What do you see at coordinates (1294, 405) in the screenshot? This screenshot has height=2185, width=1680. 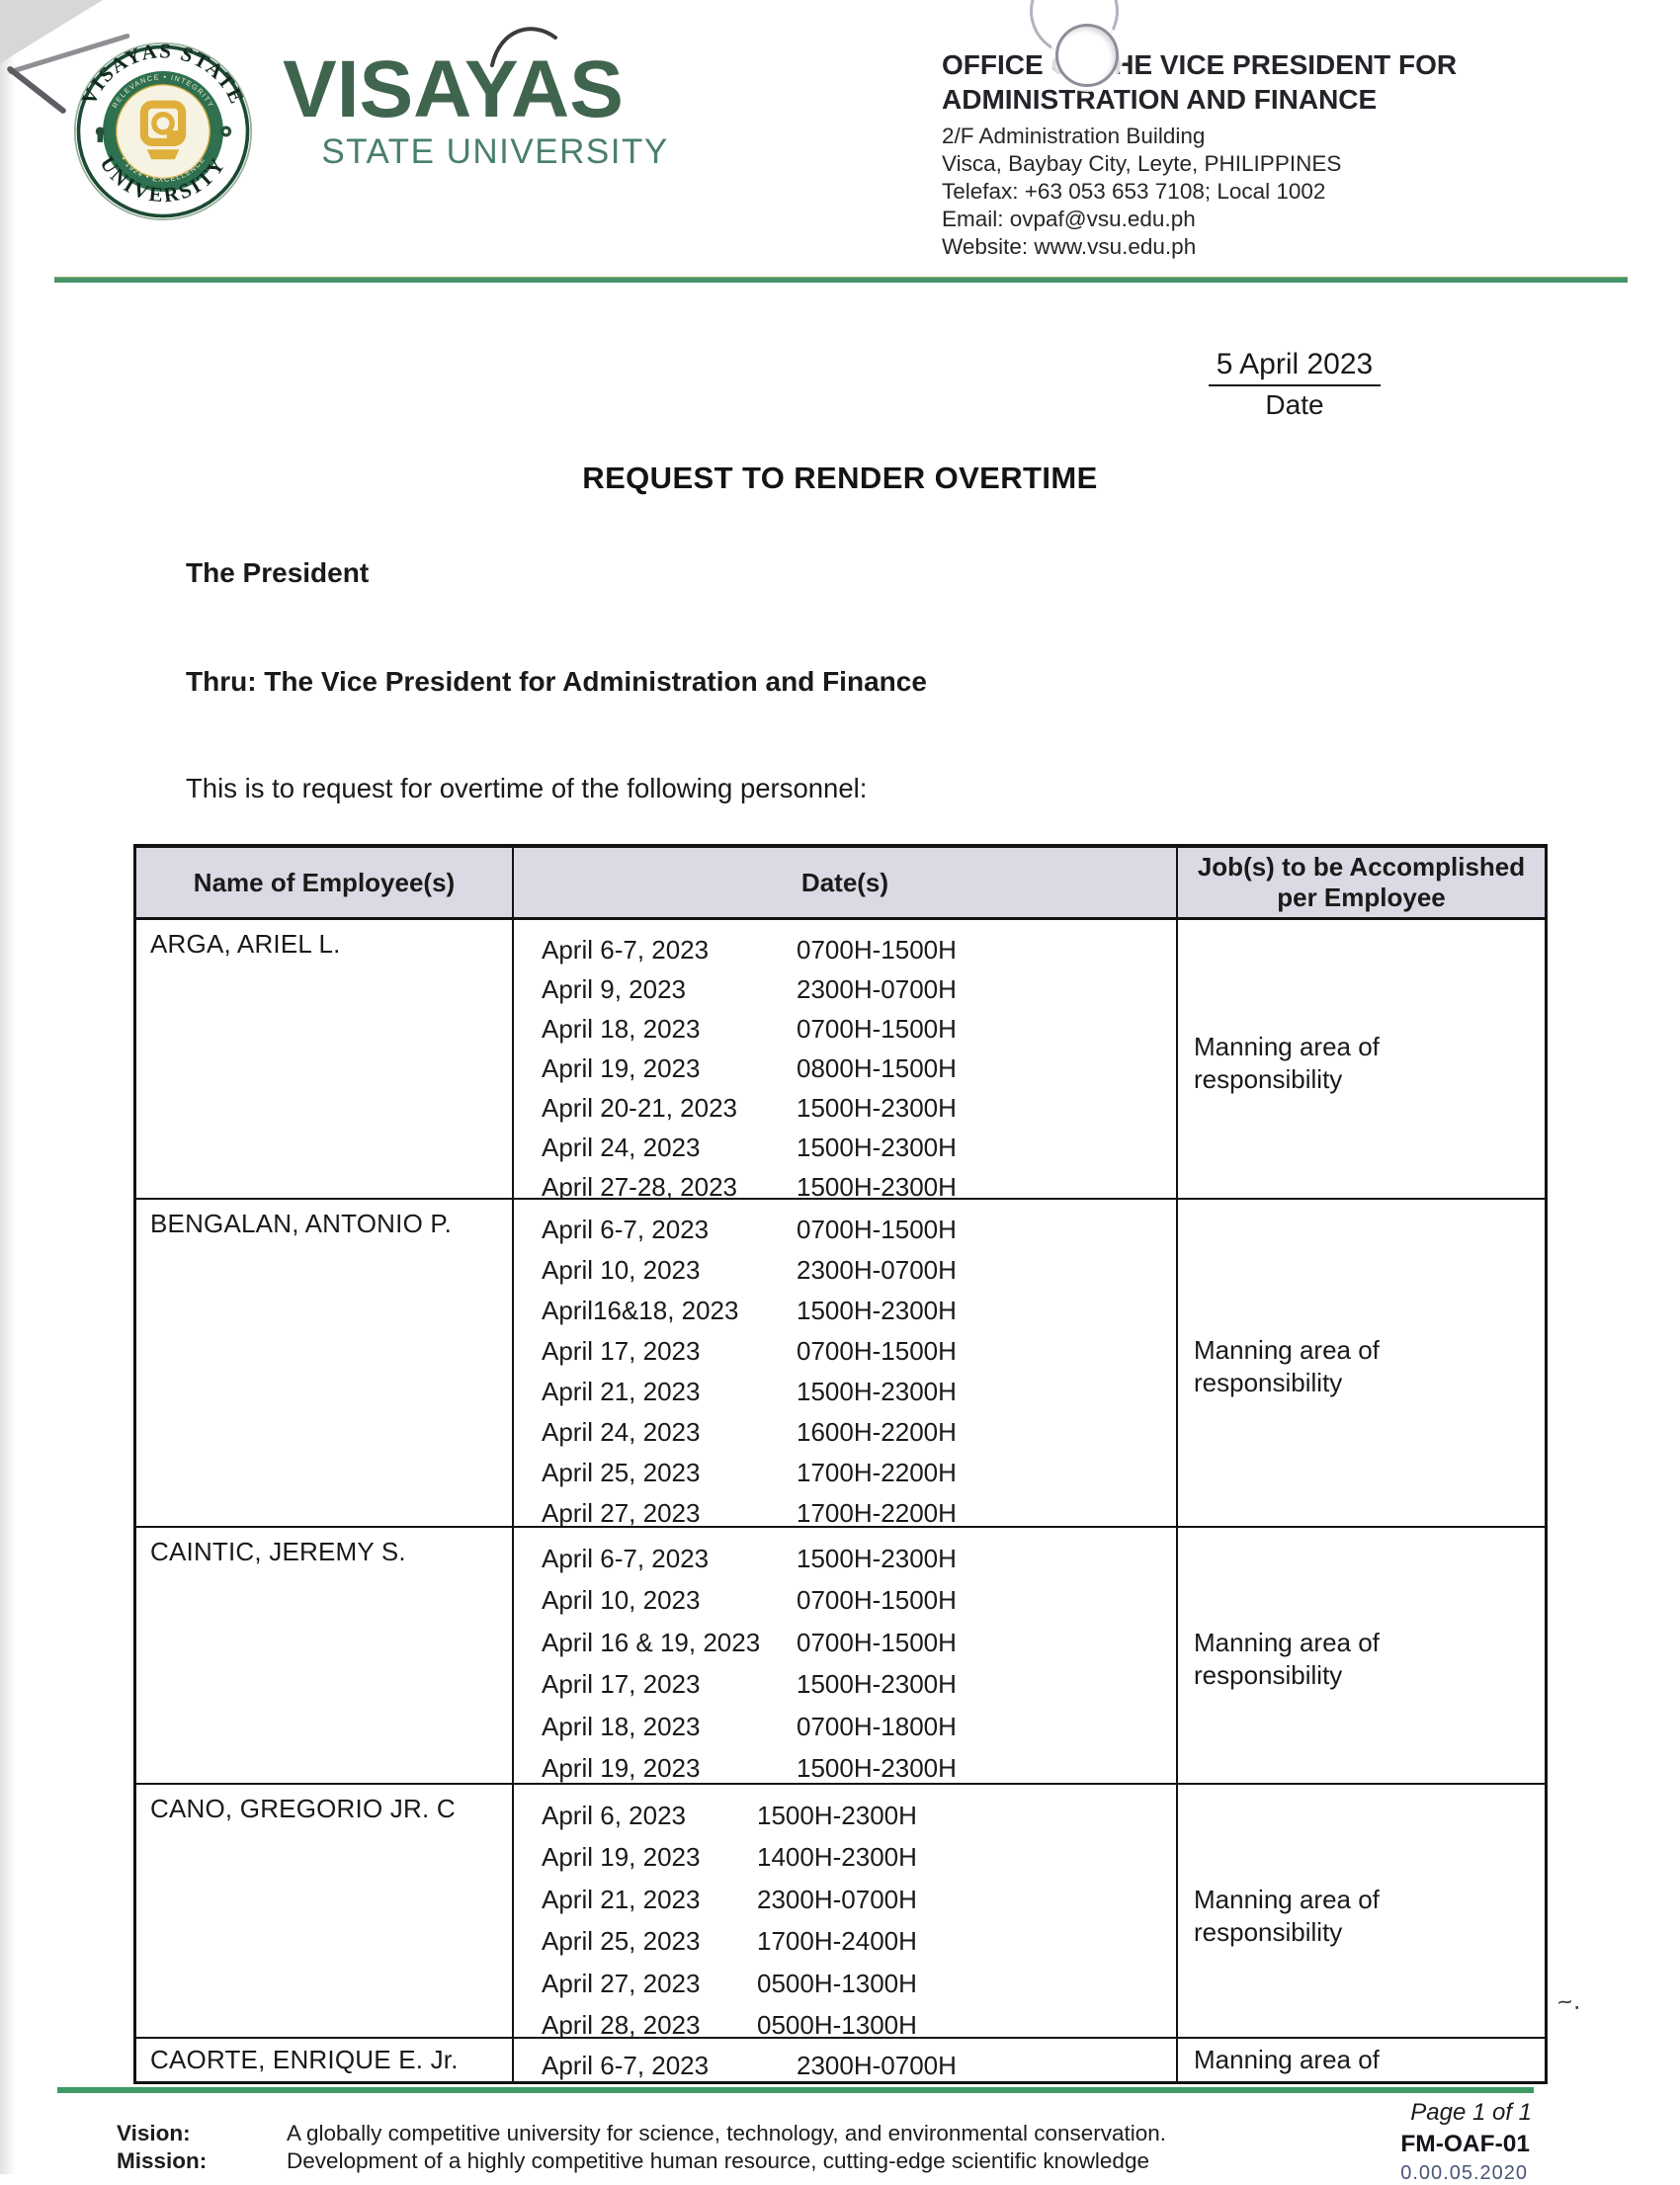 I see `date-label: Date` at bounding box center [1294, 405].